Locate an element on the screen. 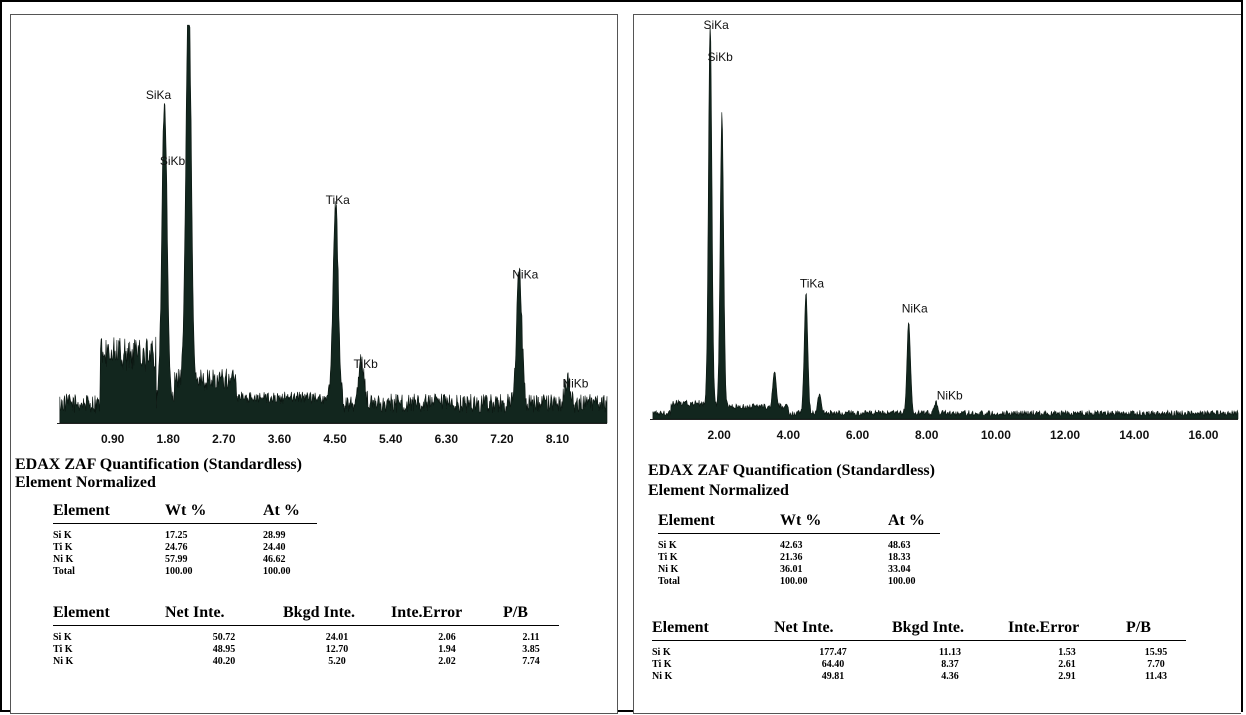 The width and height of the screenshot is (1246, 715). wt-cell: 21.36 is located at coordinates (791, 557).